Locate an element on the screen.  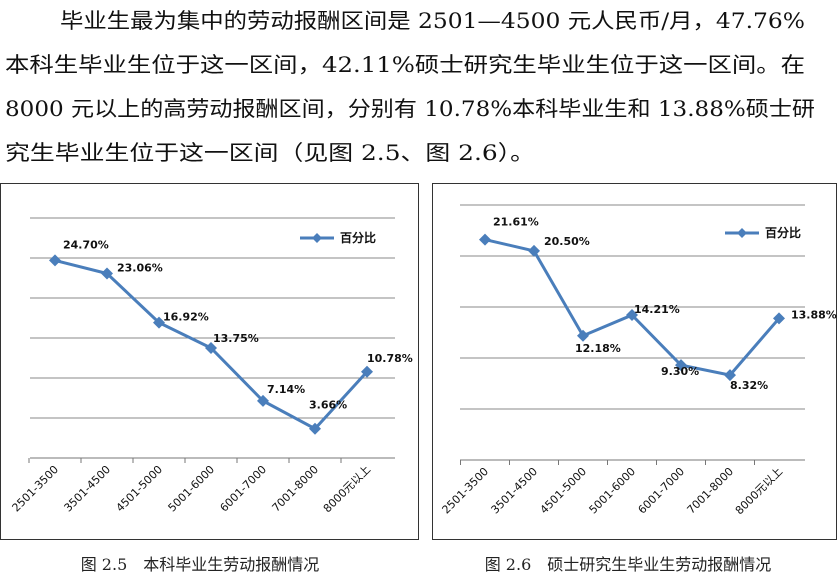
data-label: 9.30% is located at coordinates (680, 371).